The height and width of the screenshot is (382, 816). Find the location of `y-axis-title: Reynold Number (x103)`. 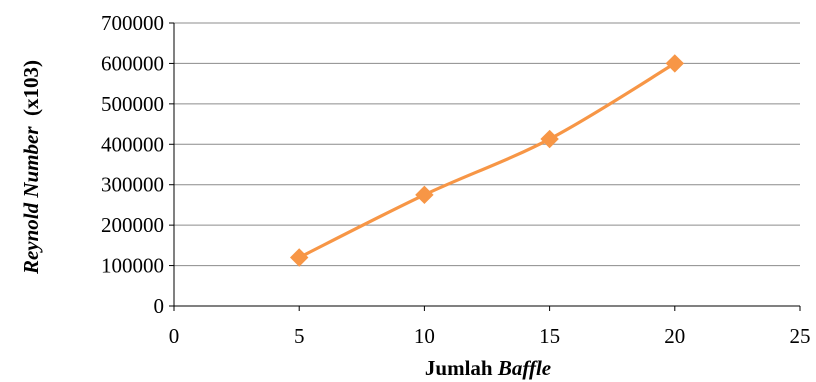

y-axis-title: Reynold Number (x103) is located at coordinates (31, 167).